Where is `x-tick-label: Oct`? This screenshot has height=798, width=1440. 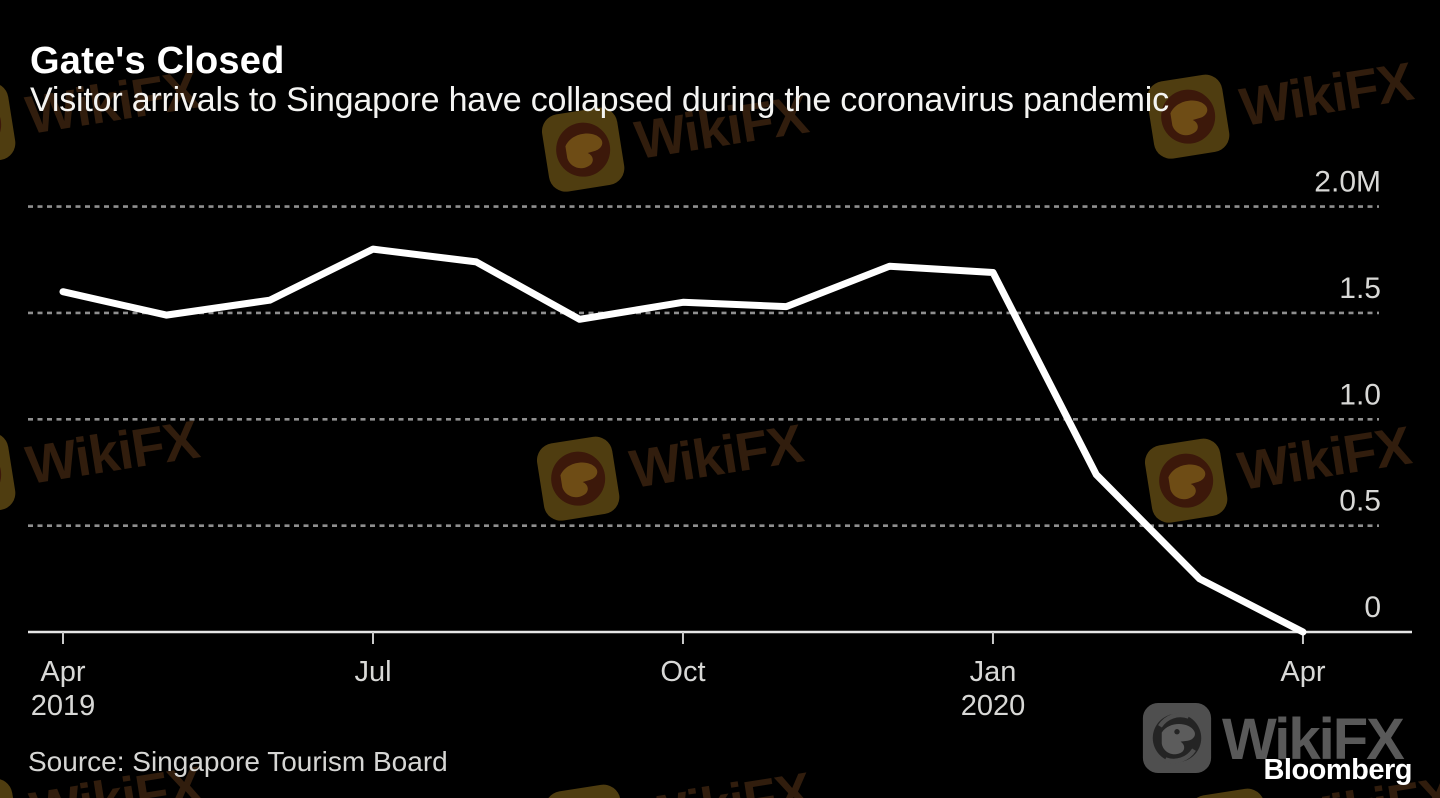 x-tick-label: Oct is located at coordinates (682, 672).